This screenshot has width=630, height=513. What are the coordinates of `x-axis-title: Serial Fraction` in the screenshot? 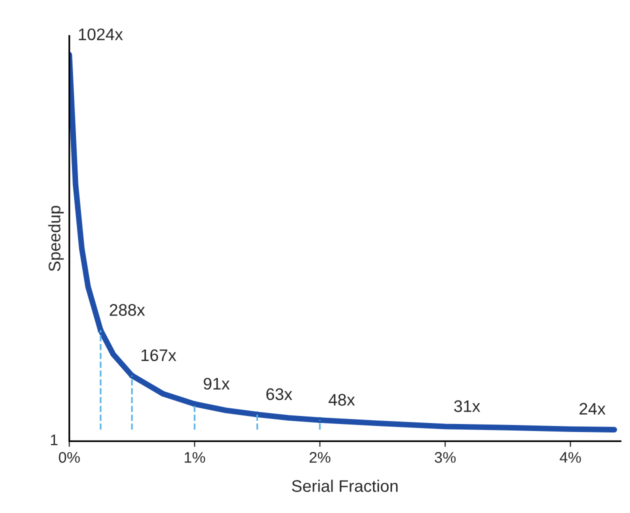 It's located at (345, 486).